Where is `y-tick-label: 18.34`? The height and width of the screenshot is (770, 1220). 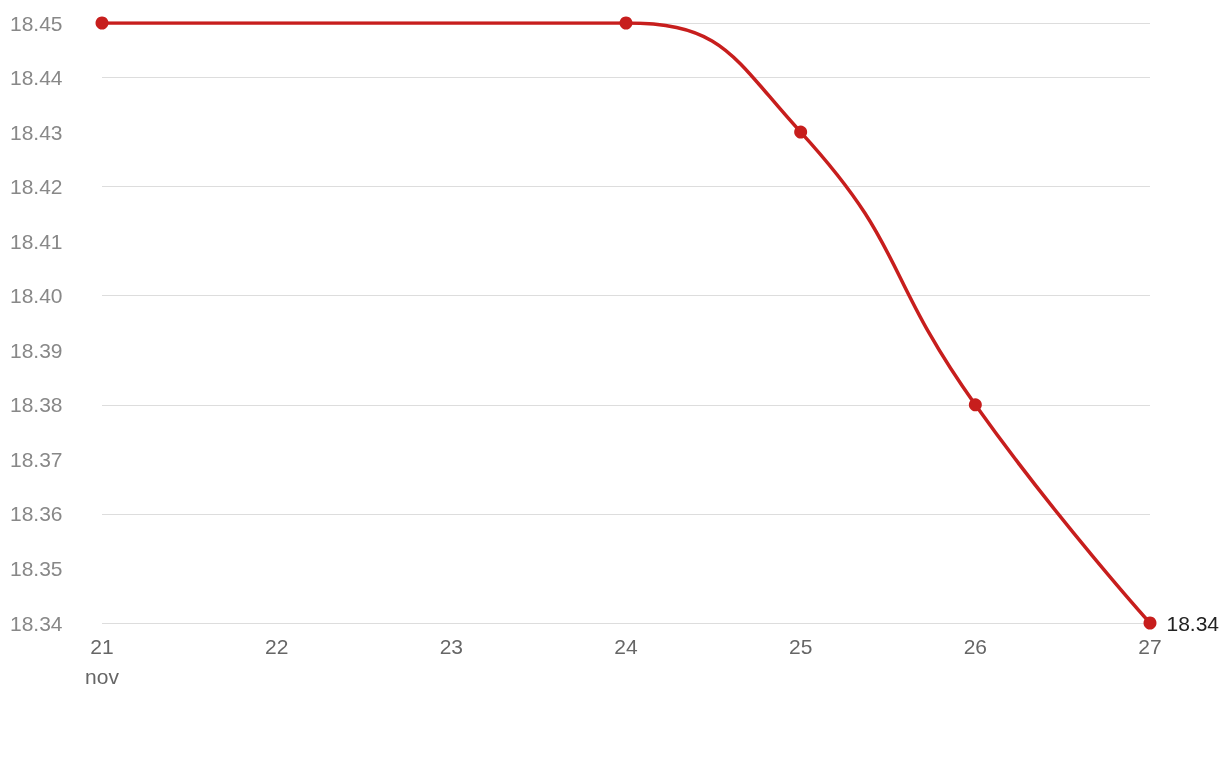
y-tick-label: 18.34 is located at coordinates (36, 623).